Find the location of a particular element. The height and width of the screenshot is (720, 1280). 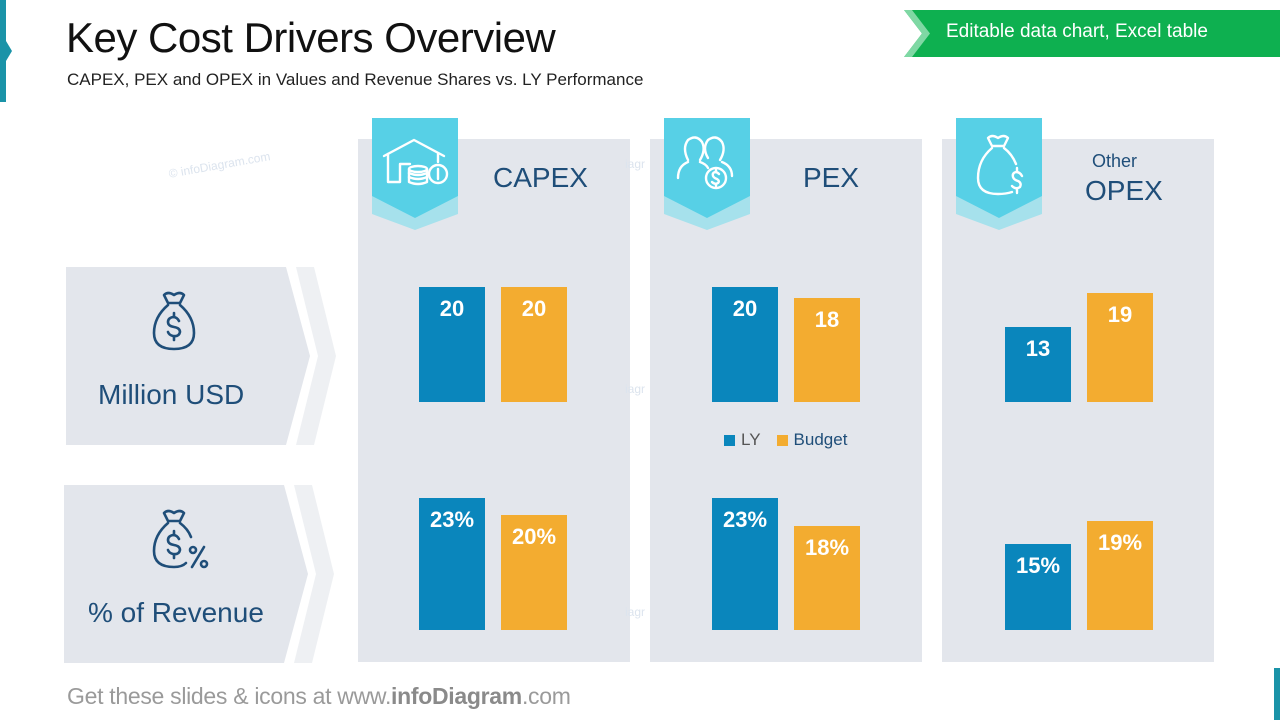

bar-value-label: 18% is located at coordinates (827, 548).